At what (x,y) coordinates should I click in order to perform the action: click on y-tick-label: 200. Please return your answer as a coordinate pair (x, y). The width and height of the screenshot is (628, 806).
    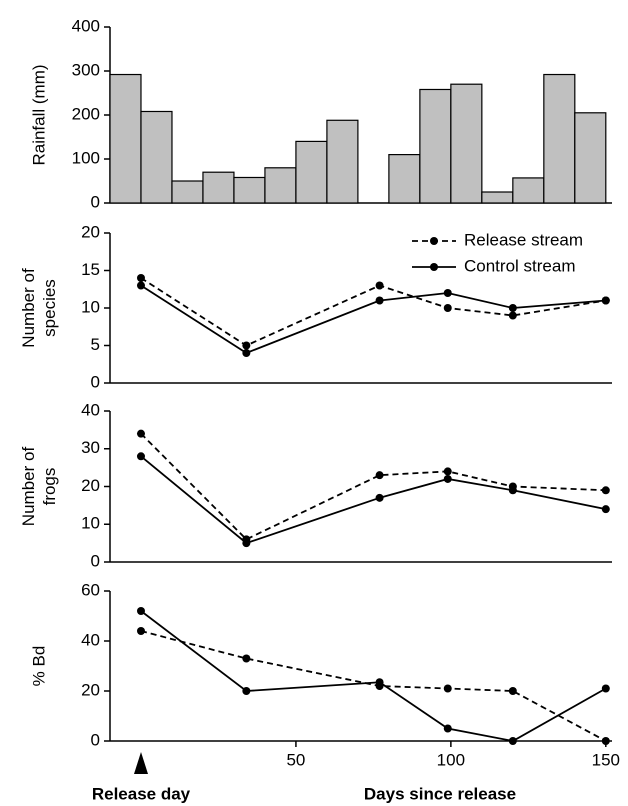
    Looking at the image, I should click on (86, 113).